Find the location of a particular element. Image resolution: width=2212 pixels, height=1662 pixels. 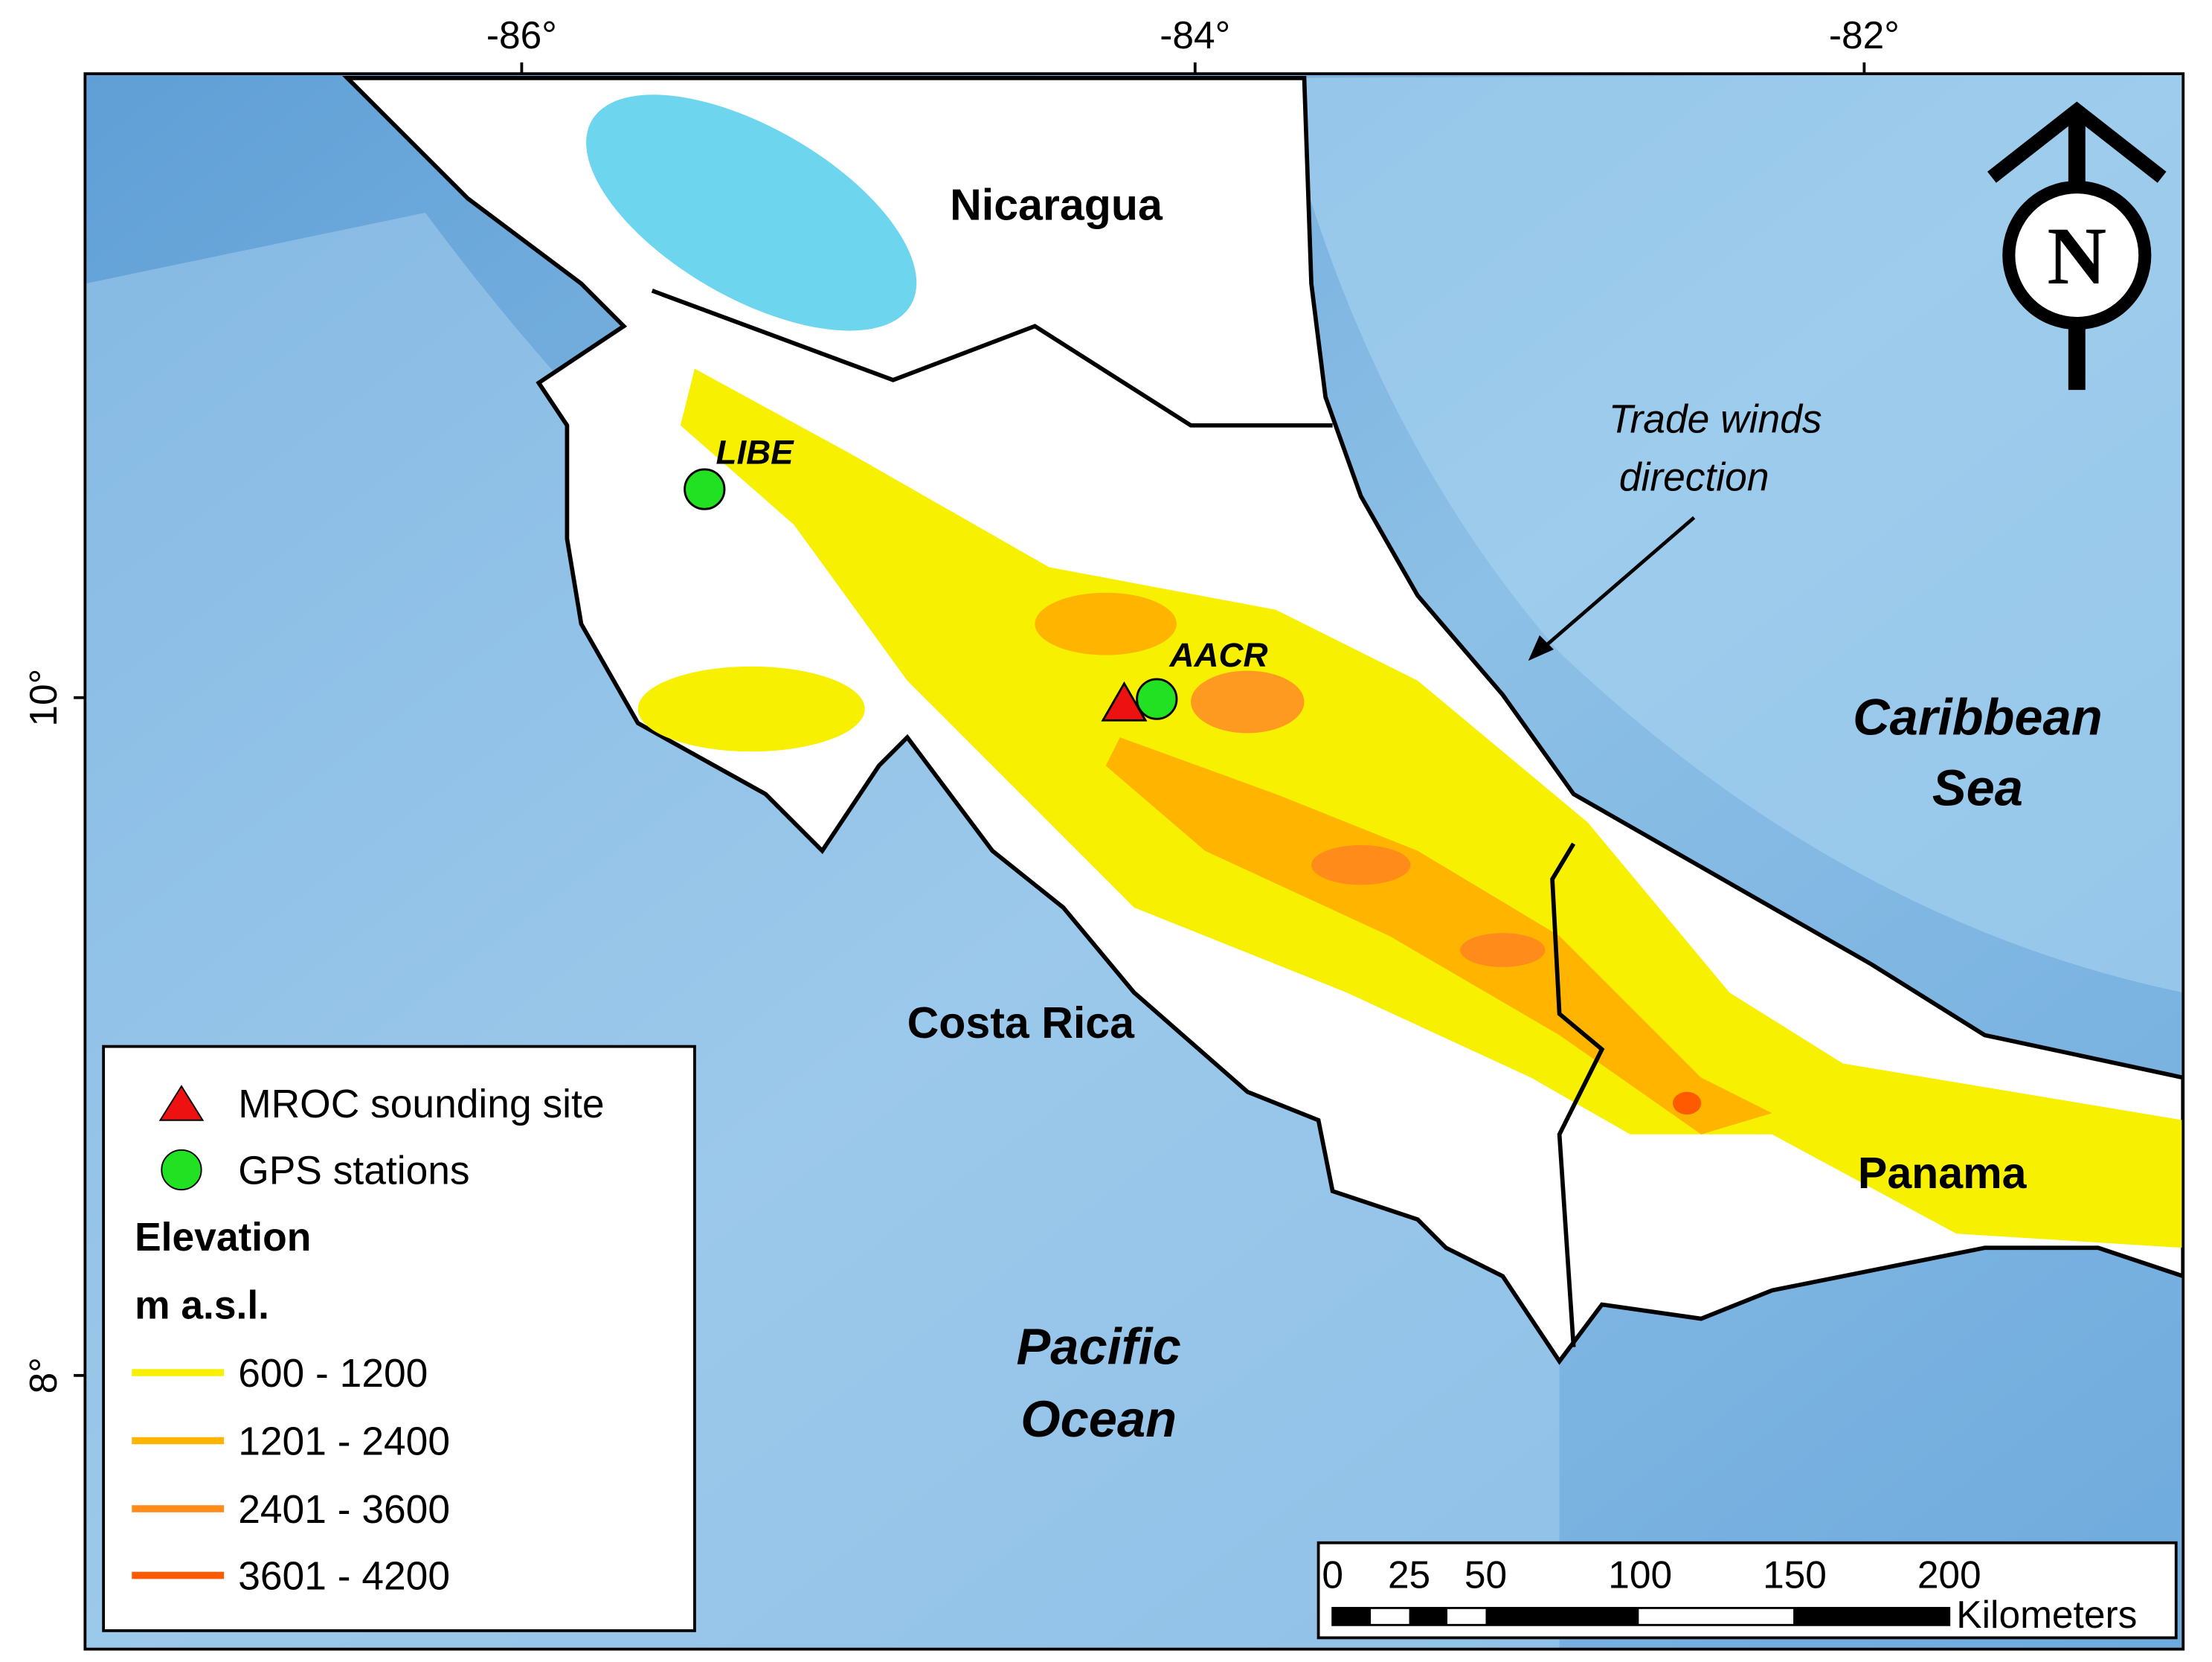

wind-arrow-head is located at coordinates (1541, 648).